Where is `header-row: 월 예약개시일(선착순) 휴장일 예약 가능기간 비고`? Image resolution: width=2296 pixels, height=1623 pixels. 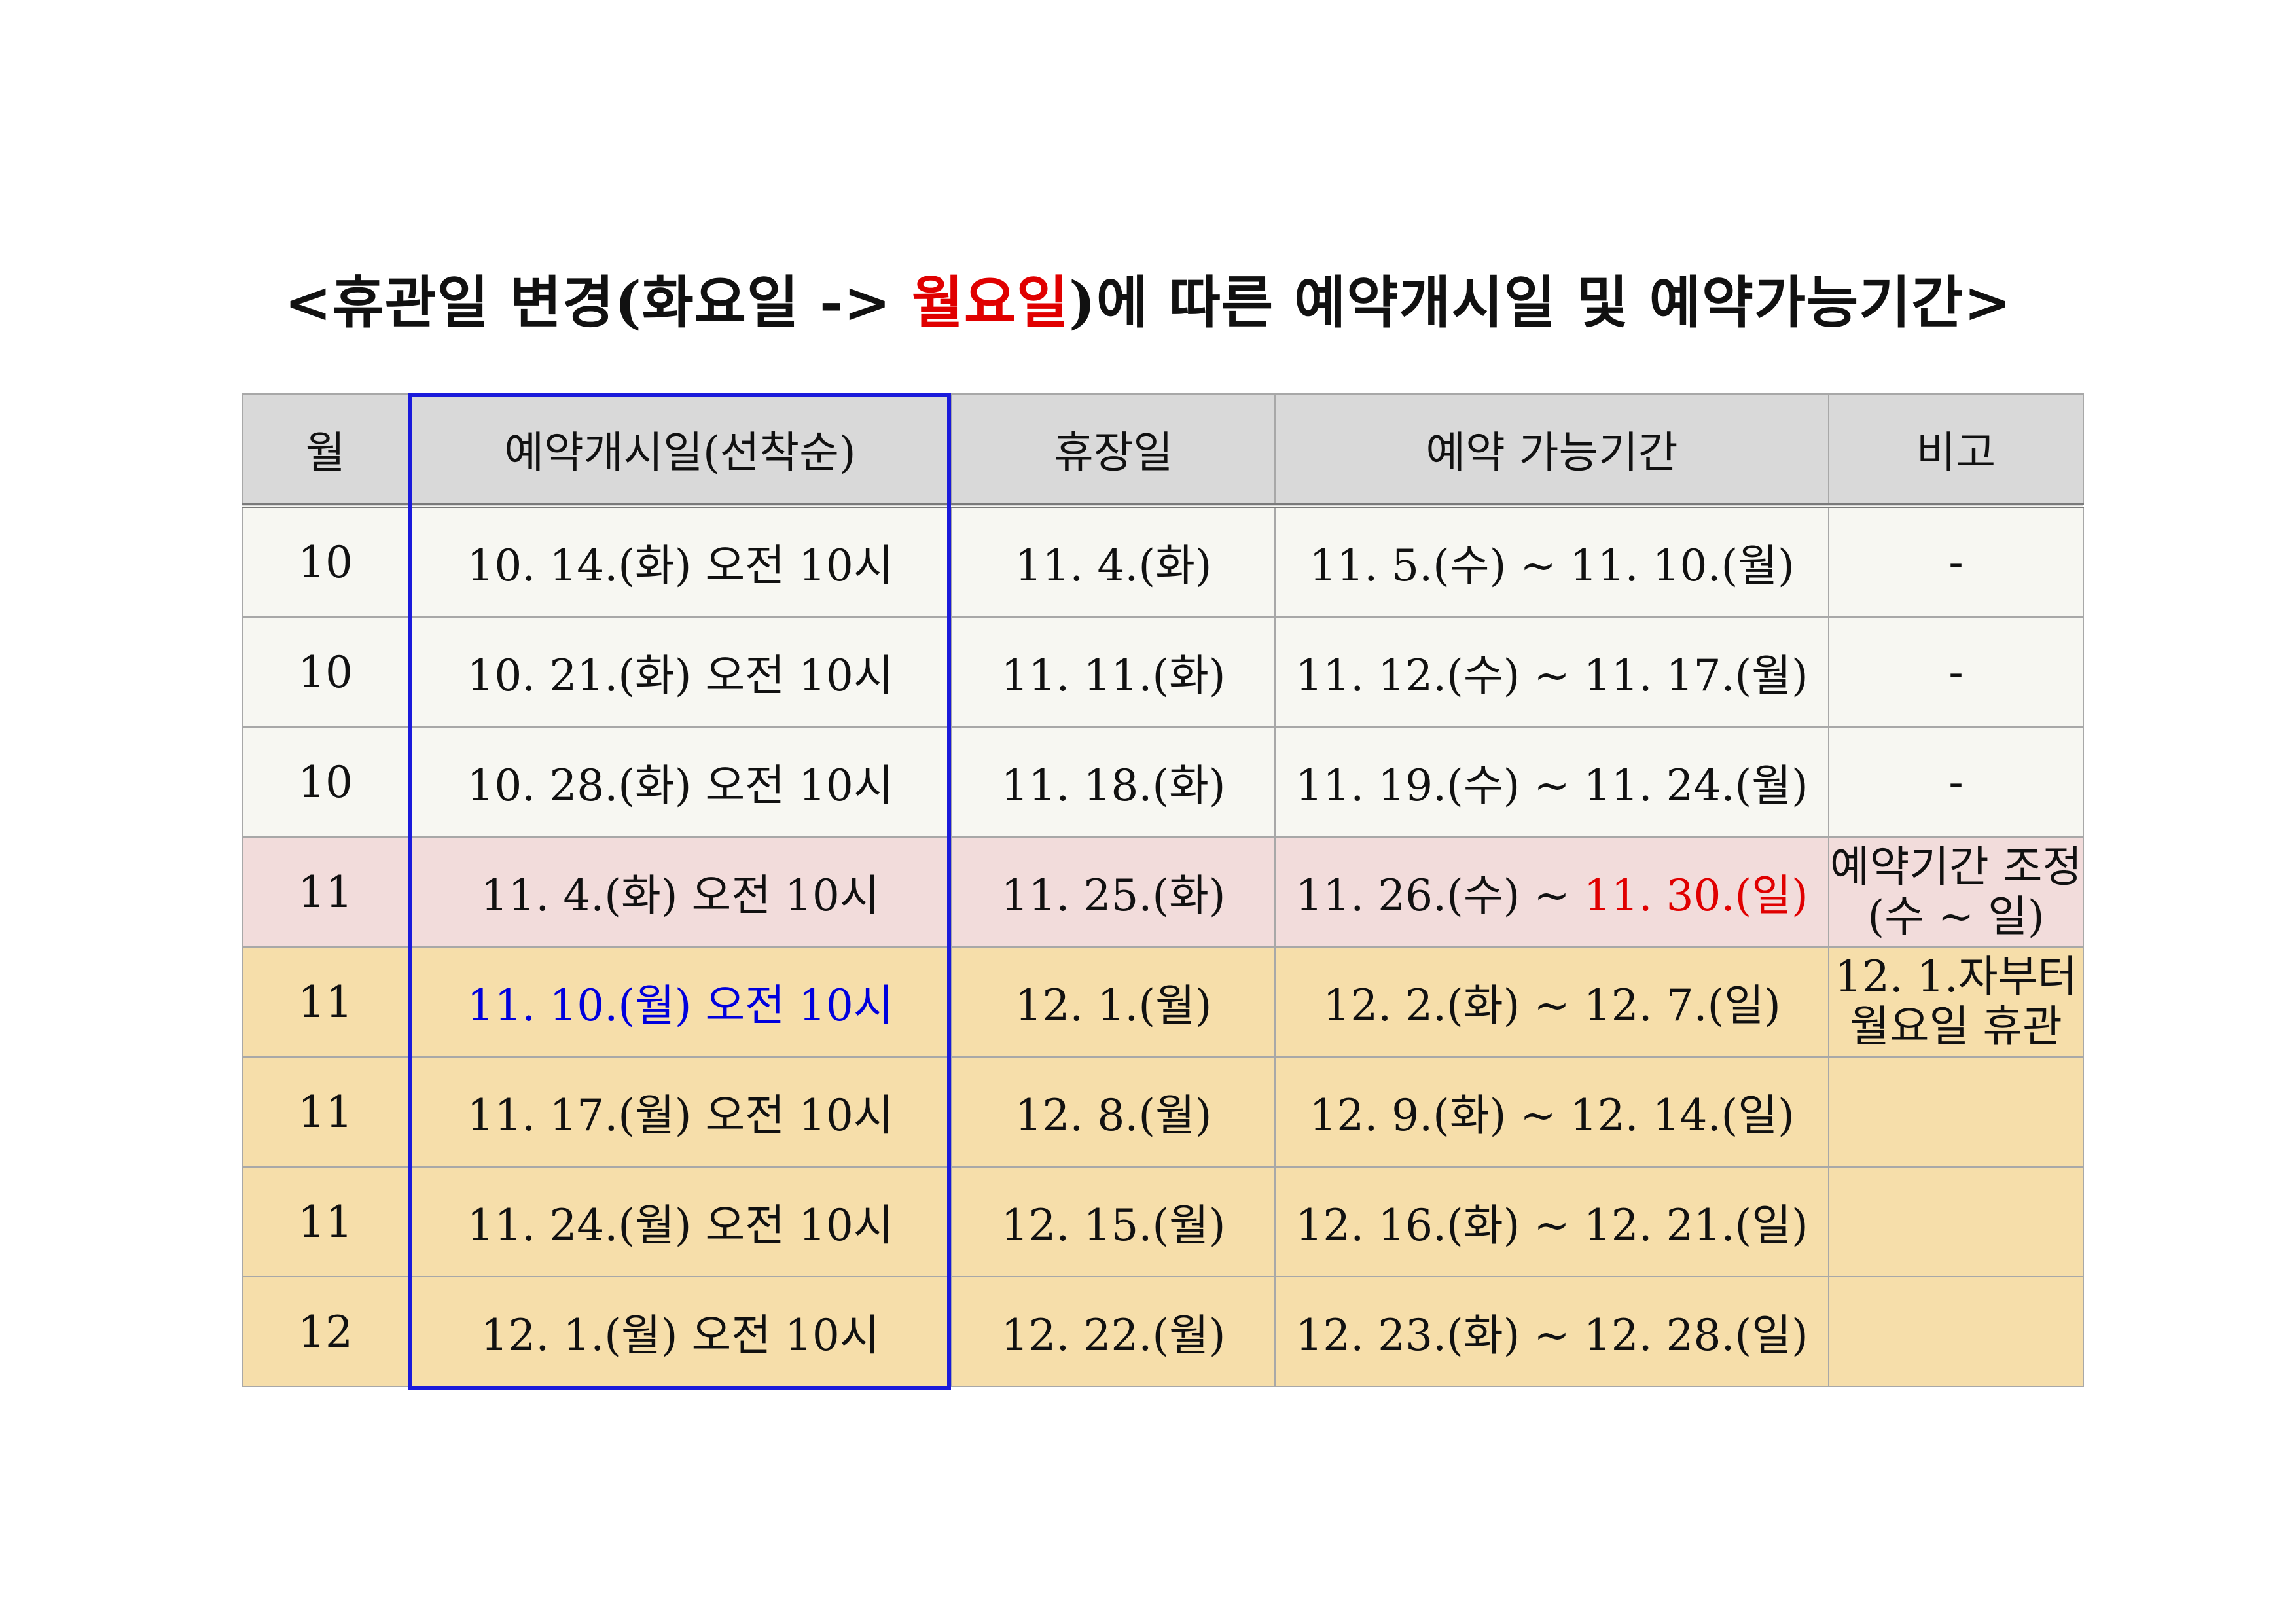
header-row: 월 예약개시일(선착순) 휴장일 예약 가능기간 비고 is located at coordinates (1163, 451).